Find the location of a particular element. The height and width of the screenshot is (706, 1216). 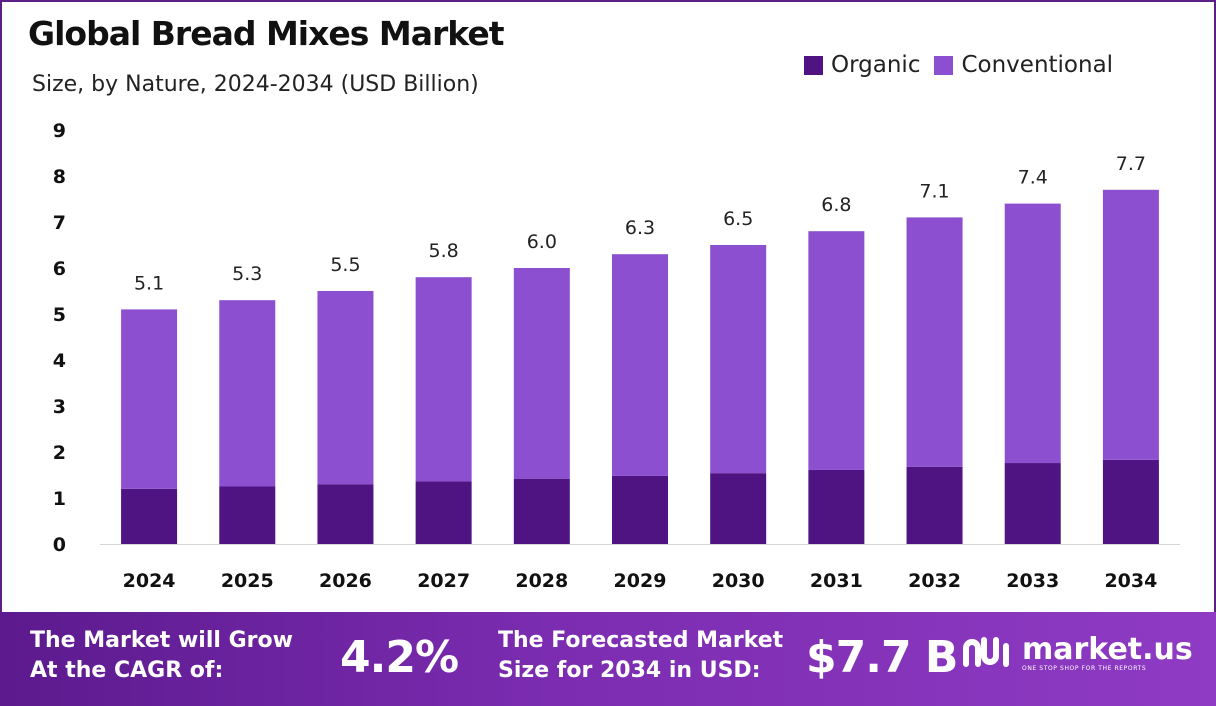

bar-total-label: 6.8 is located at coordinates (836, 205).